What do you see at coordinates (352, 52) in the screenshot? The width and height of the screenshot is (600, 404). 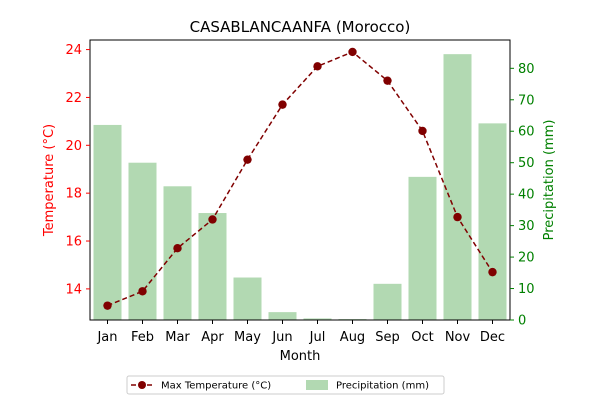 I see `temperature-point-aug` at bounding box center [352, 52].